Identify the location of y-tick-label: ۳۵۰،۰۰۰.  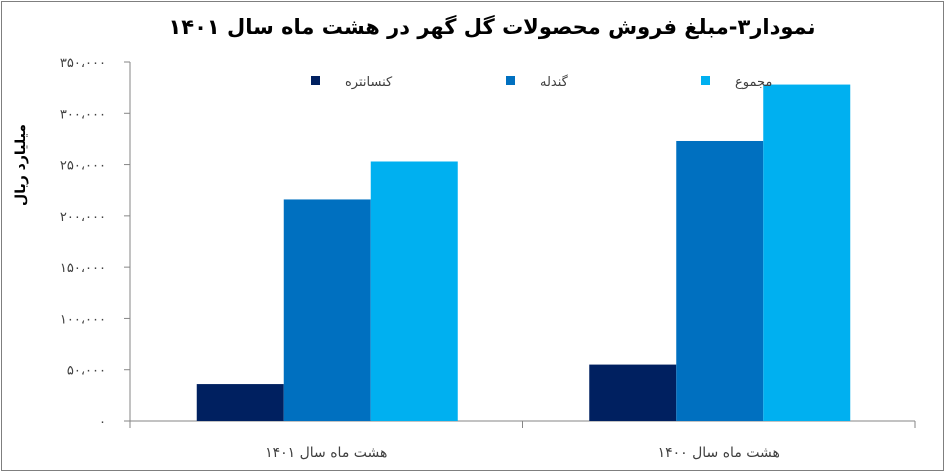
(83, 63).